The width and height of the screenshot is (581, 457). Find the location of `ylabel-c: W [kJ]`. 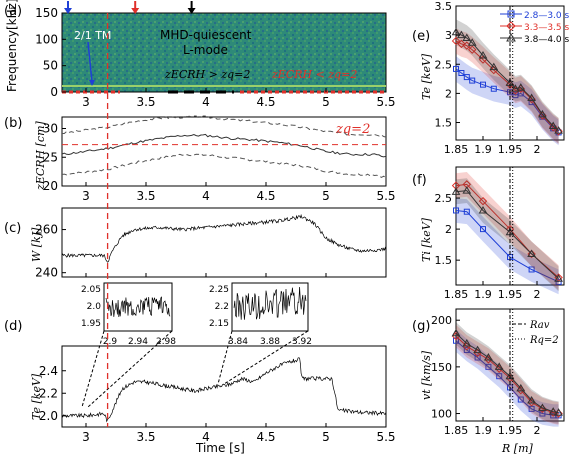

ylabel-c: W [kJ] is located at coordinates (36, 244).